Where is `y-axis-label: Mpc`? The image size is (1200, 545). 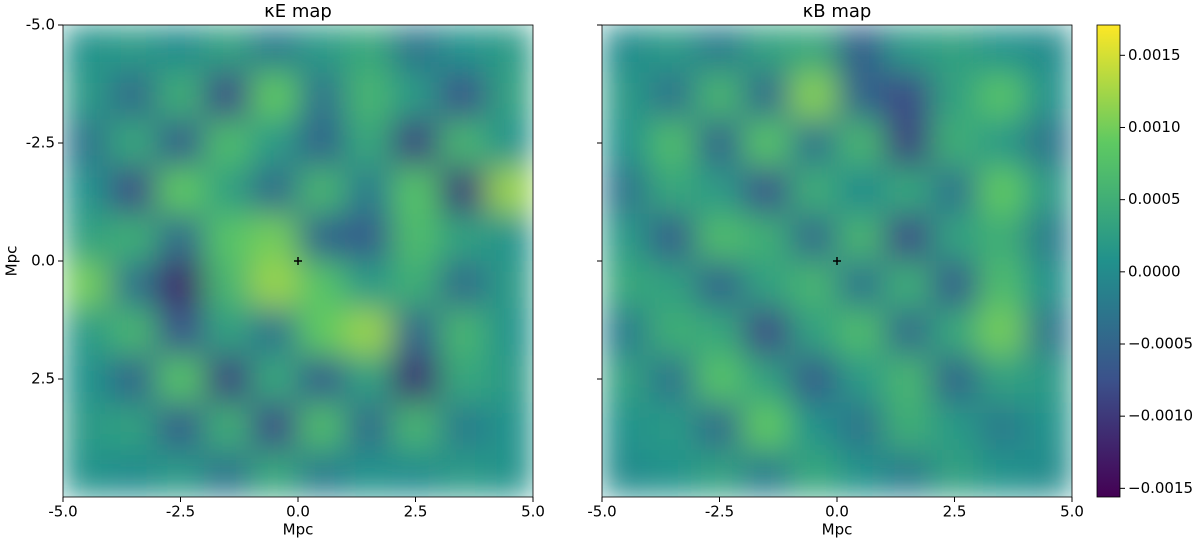
y-axis-label: Mpc is located at coordinates (12, 261).